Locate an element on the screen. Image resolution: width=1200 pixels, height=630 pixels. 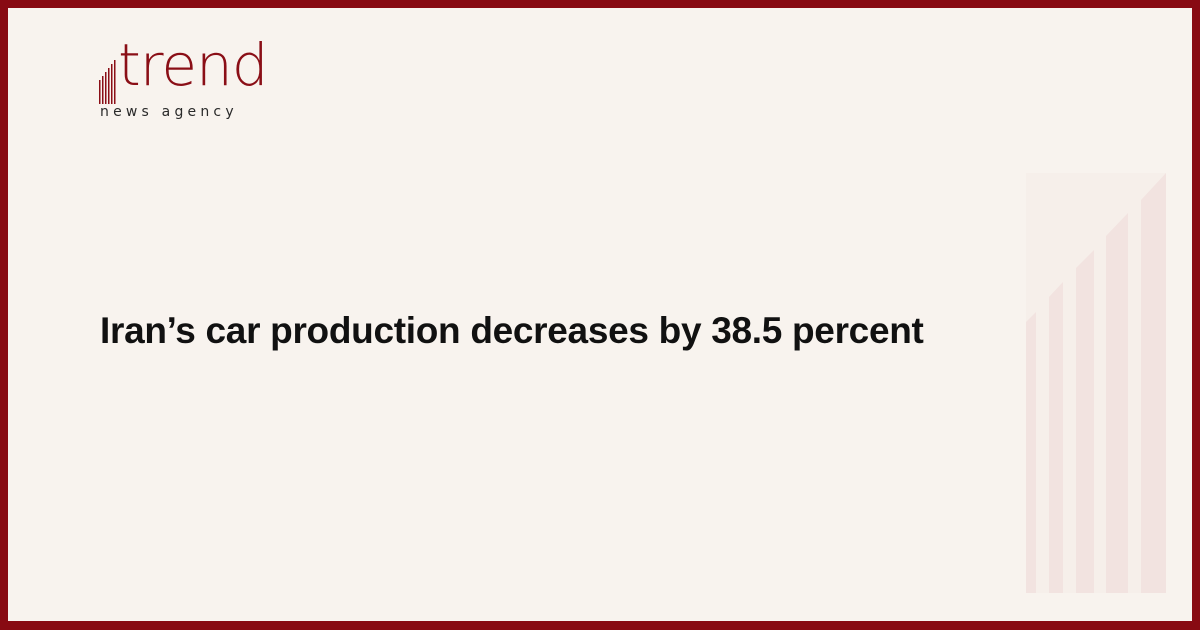
trend-logo: trend news agency is located at coordinates (183, 83).